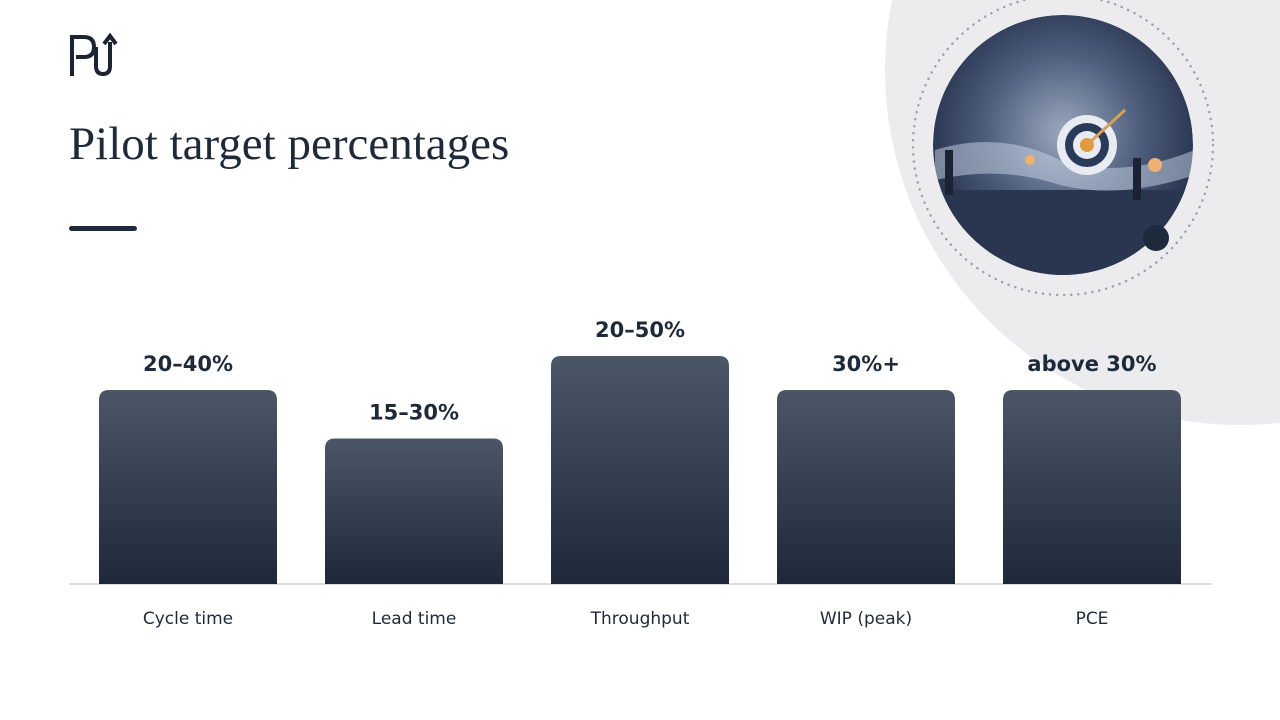 This screenshot has height=720, width=1280. I want to click on dotted-ring, so click(1063, 148).